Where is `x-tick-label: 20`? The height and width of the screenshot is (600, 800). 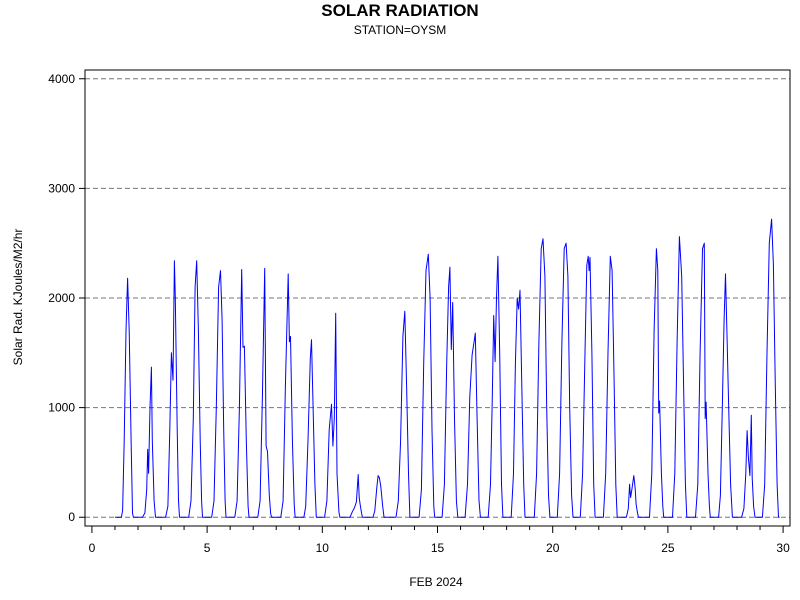 x-tick-label: 20 is located at coordinates (553, 548).